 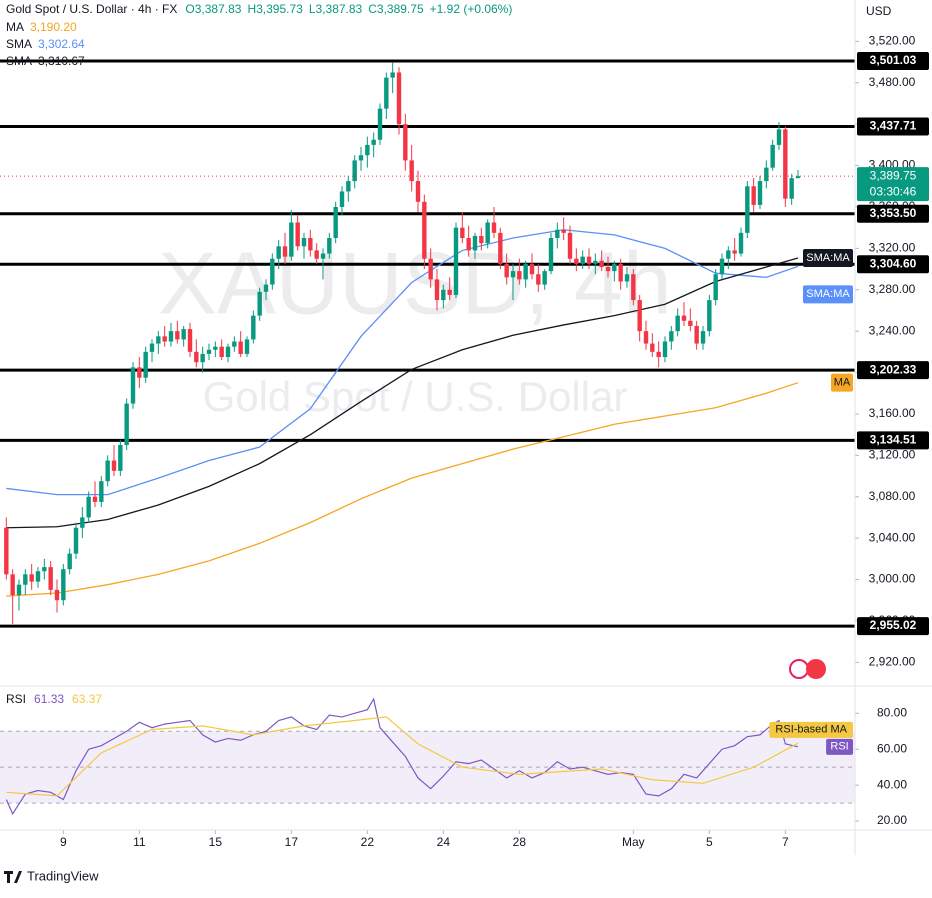 I want to click on legend-name: SMA, so click(x=19, y=44).